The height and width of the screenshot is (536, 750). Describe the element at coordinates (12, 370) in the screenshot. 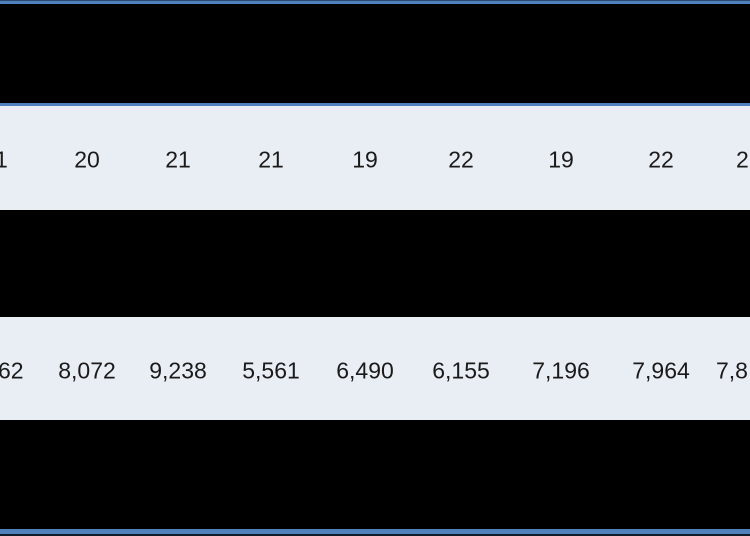

I see `table-cell-clipped-left: 62` at that location.